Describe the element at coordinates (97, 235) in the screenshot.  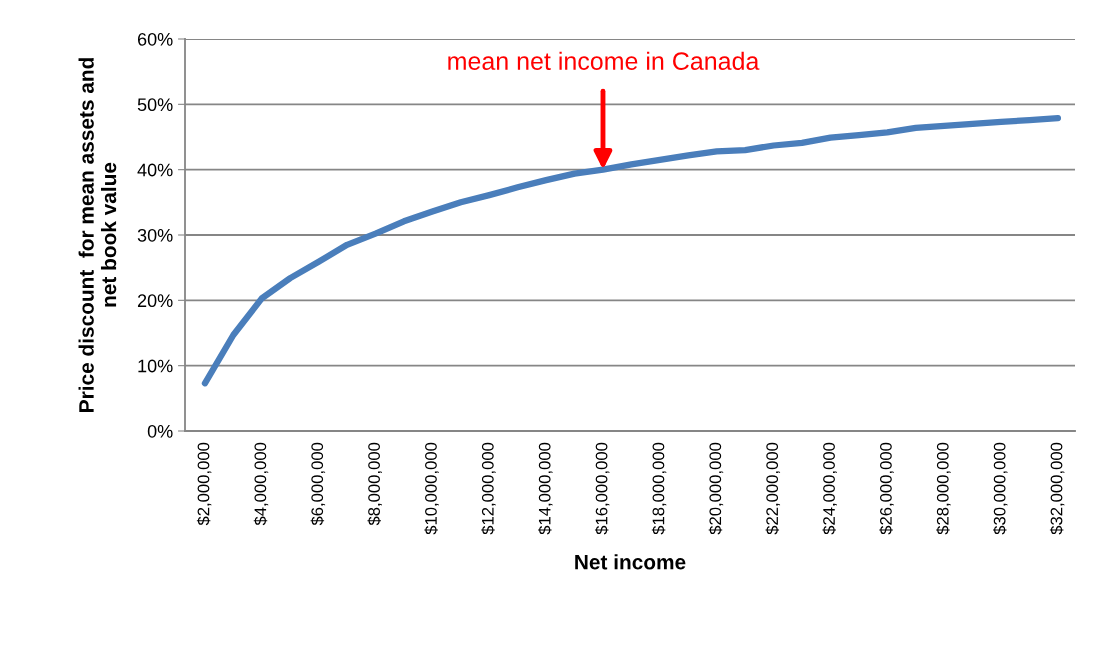
I see `y-axis-title: Price discount for mean assets and net book value` at that location.